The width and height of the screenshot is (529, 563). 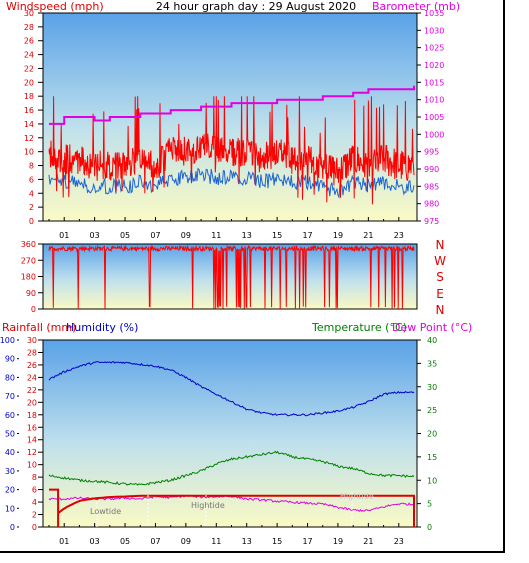 I want to click on wind-tick-label: 10, so click(x=29, y=152).